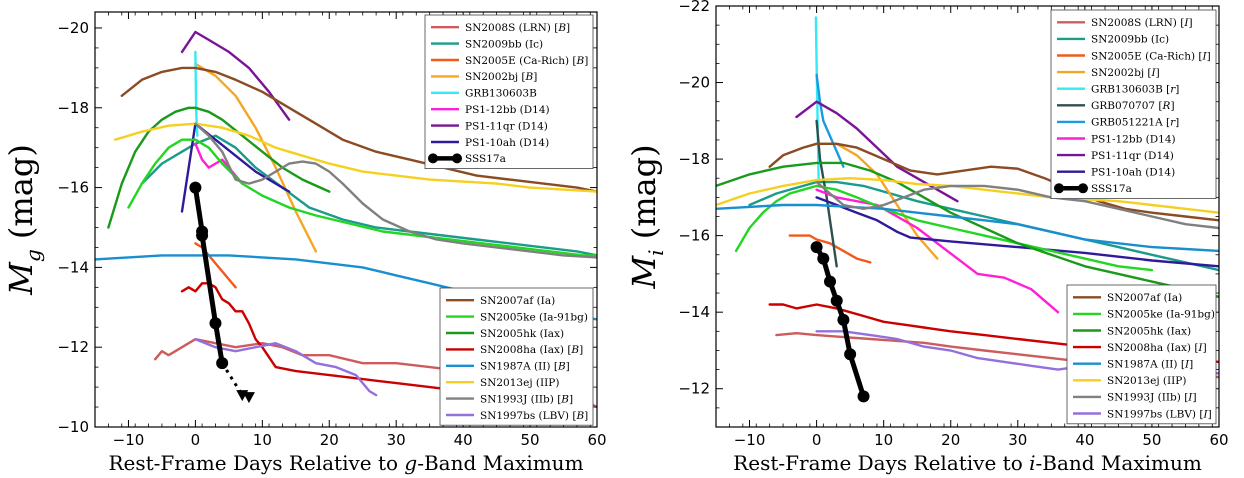 This screenshot has height=478, width=1244. Describe the element at coordinates (1151, 56) in the screenshot. I see `legend-label: SN2005E (Ca-Rich) [I]` at that location.